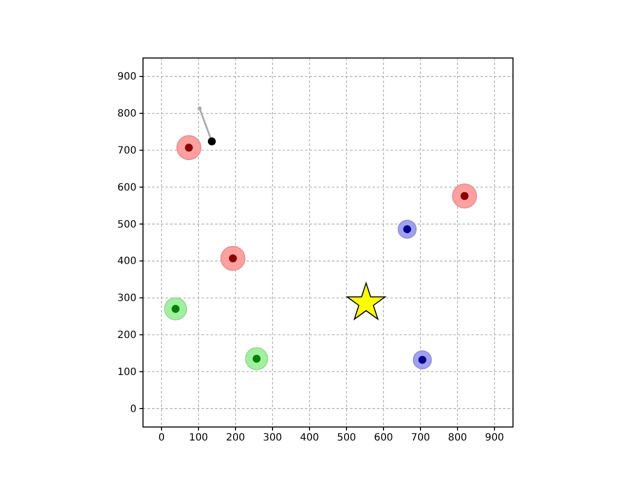 The height and width of the screenshot is (480, 640). Describe the element at coordinates (384, 438) in the screenshot. I see `x-tick-label: 600` at that location.